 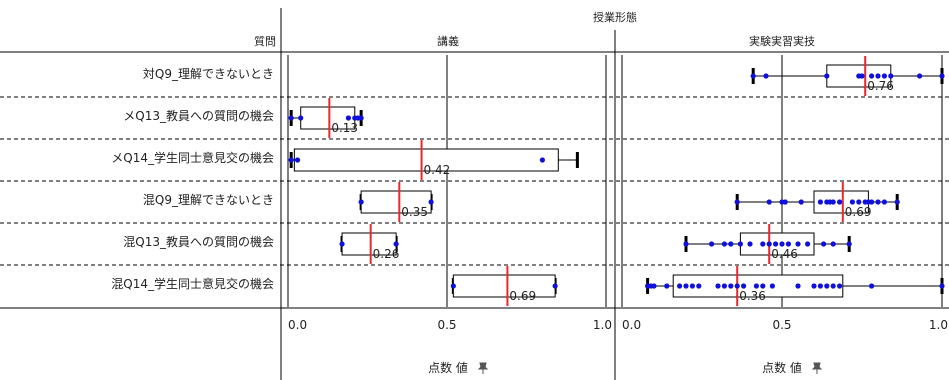 What do you see at coordinates (448, 367) in the screenshot?
I see `x-axis-label-lecture: 点数 値` at bounding box center [448, 367].